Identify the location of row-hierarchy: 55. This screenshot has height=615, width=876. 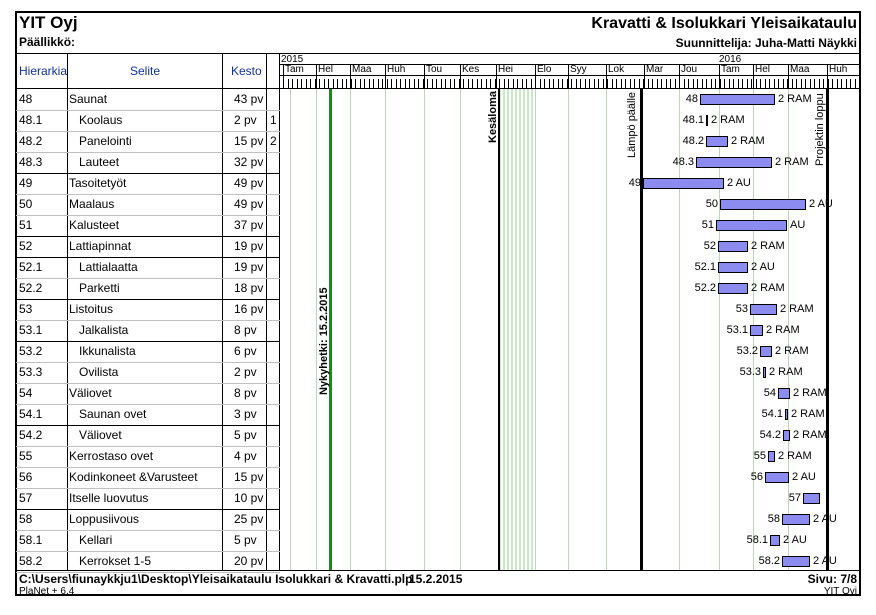
(26, 456).